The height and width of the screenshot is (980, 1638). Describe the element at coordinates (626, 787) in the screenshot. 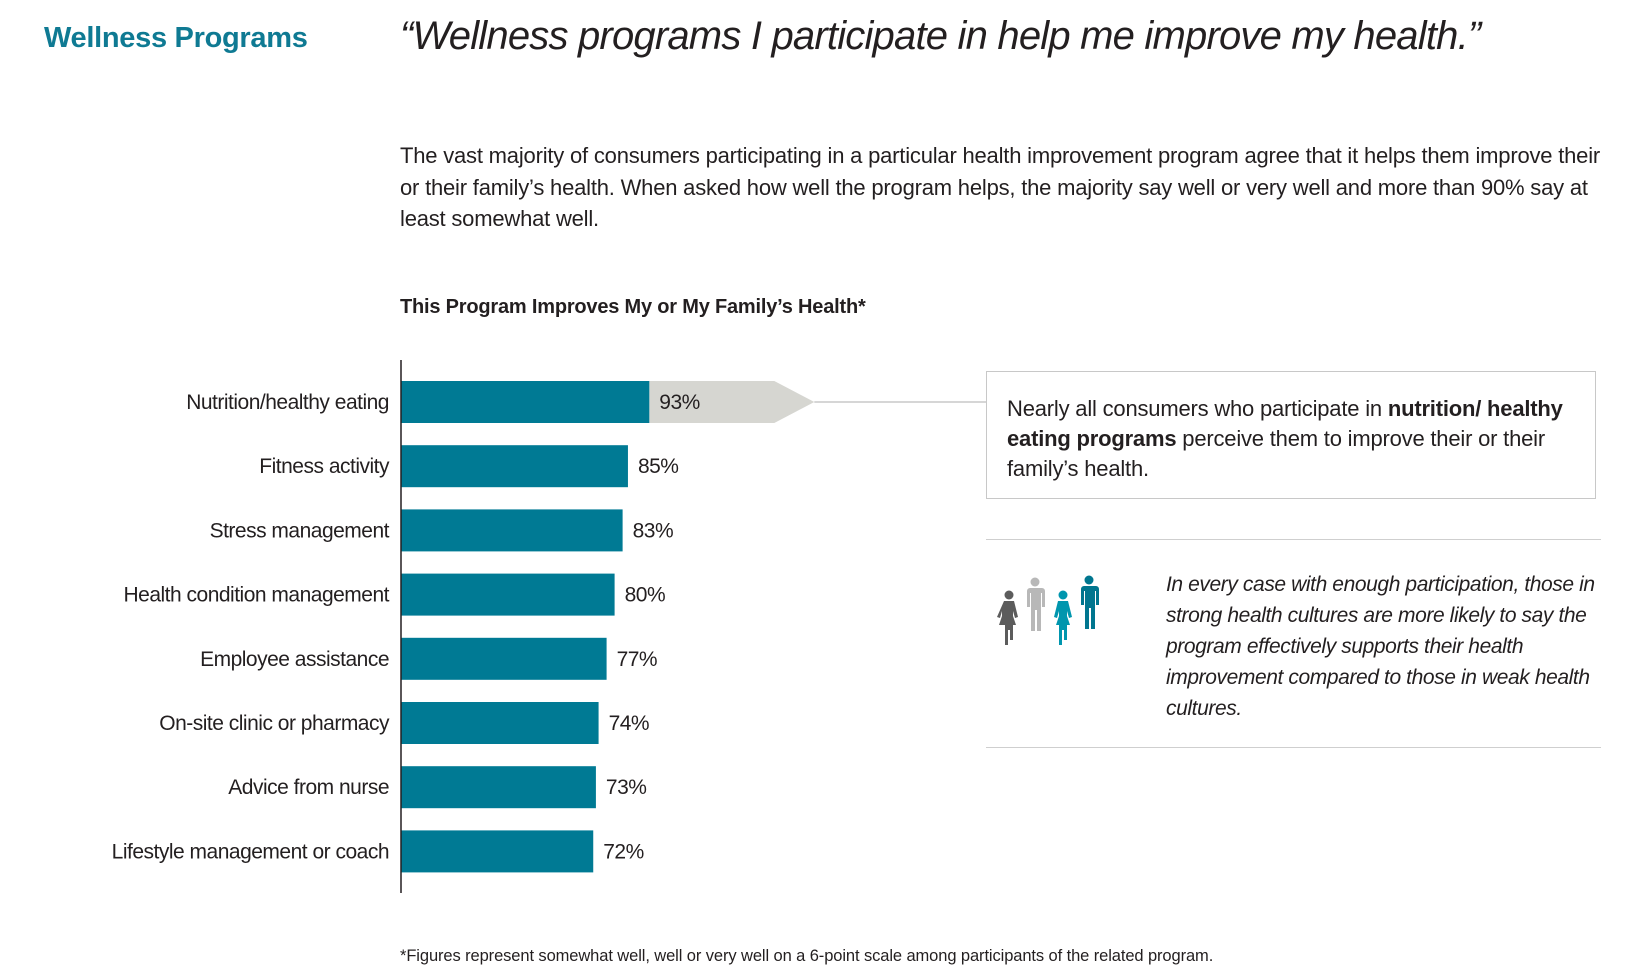

I see `value-label: 73%` at that location.